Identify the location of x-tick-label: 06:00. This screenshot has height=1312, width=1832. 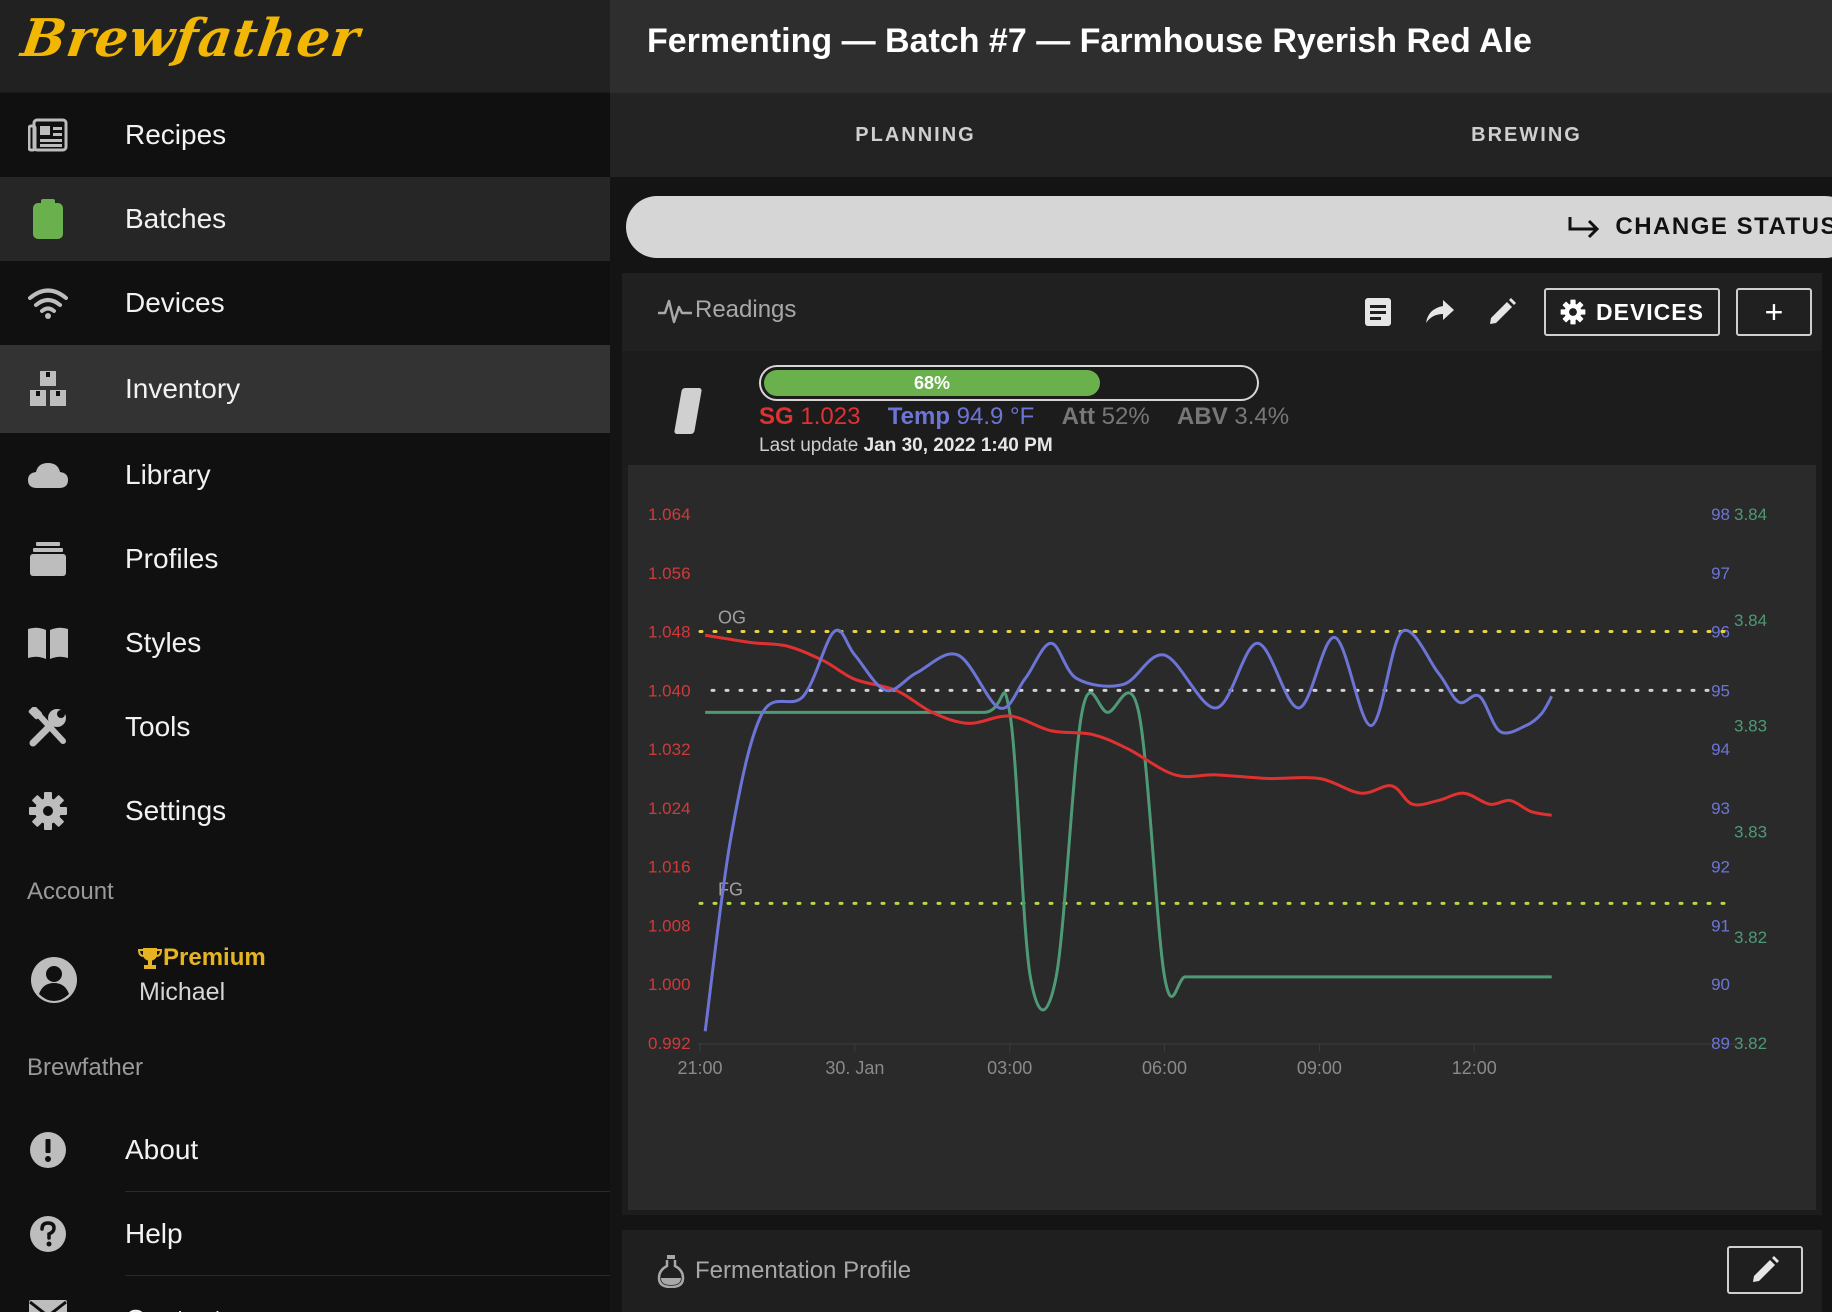
(1164, 1068).